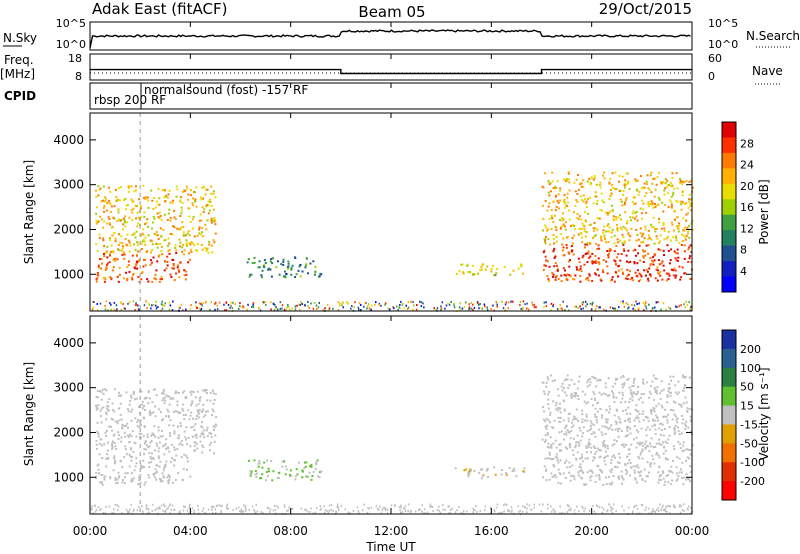 The width and height of the screenshot is (800, 554). What do you see at coordinates (390, 39) in the screenshot?
I see `nsky-trace` at bounding box center [390, 39].